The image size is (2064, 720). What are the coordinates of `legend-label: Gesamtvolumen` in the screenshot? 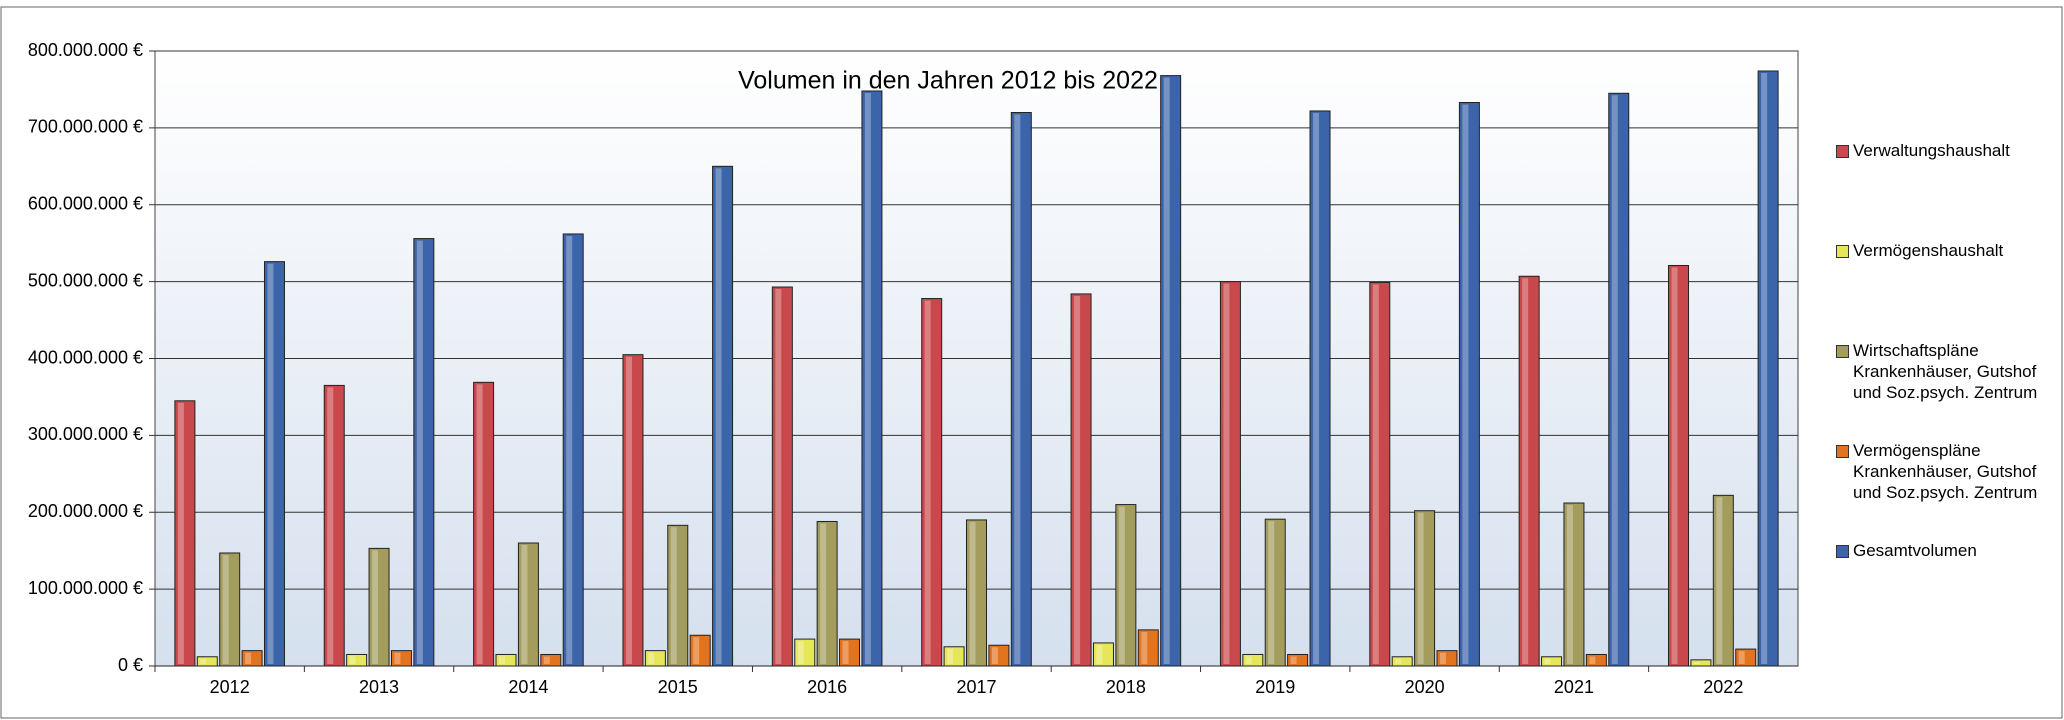 It's located at (1915, 550).